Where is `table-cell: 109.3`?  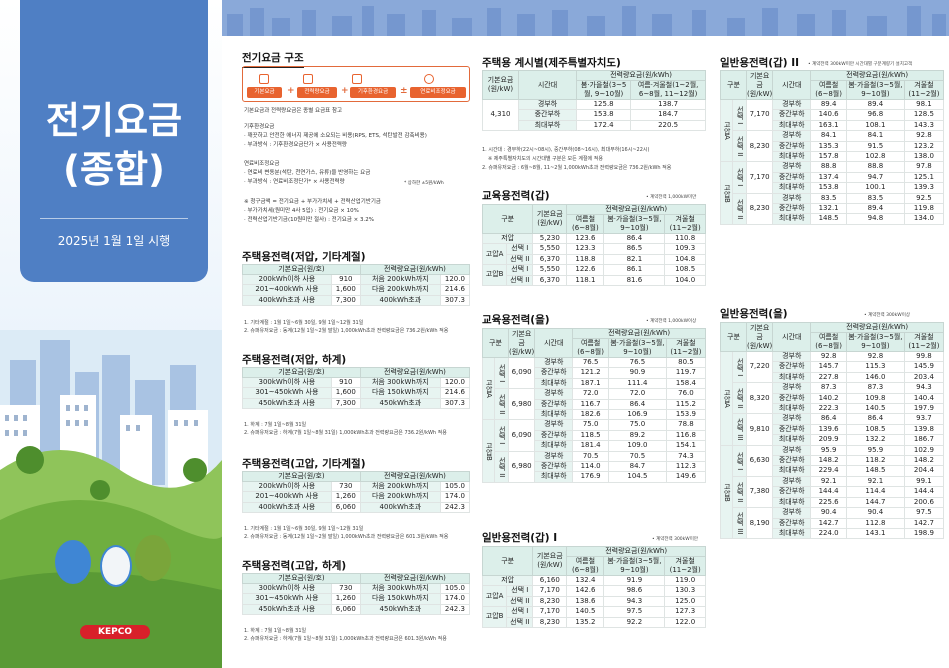 table-cell: 109.3 is located at coordinates (685, 249).